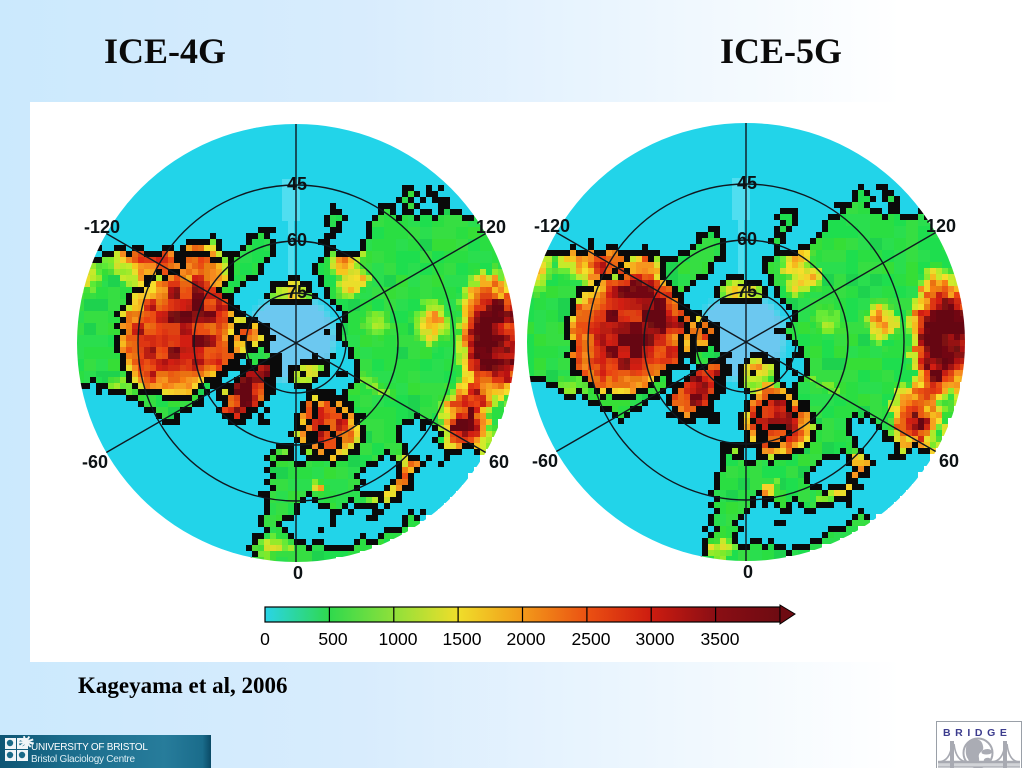  I want to click on svg-text: 2500, so click(591, 639).